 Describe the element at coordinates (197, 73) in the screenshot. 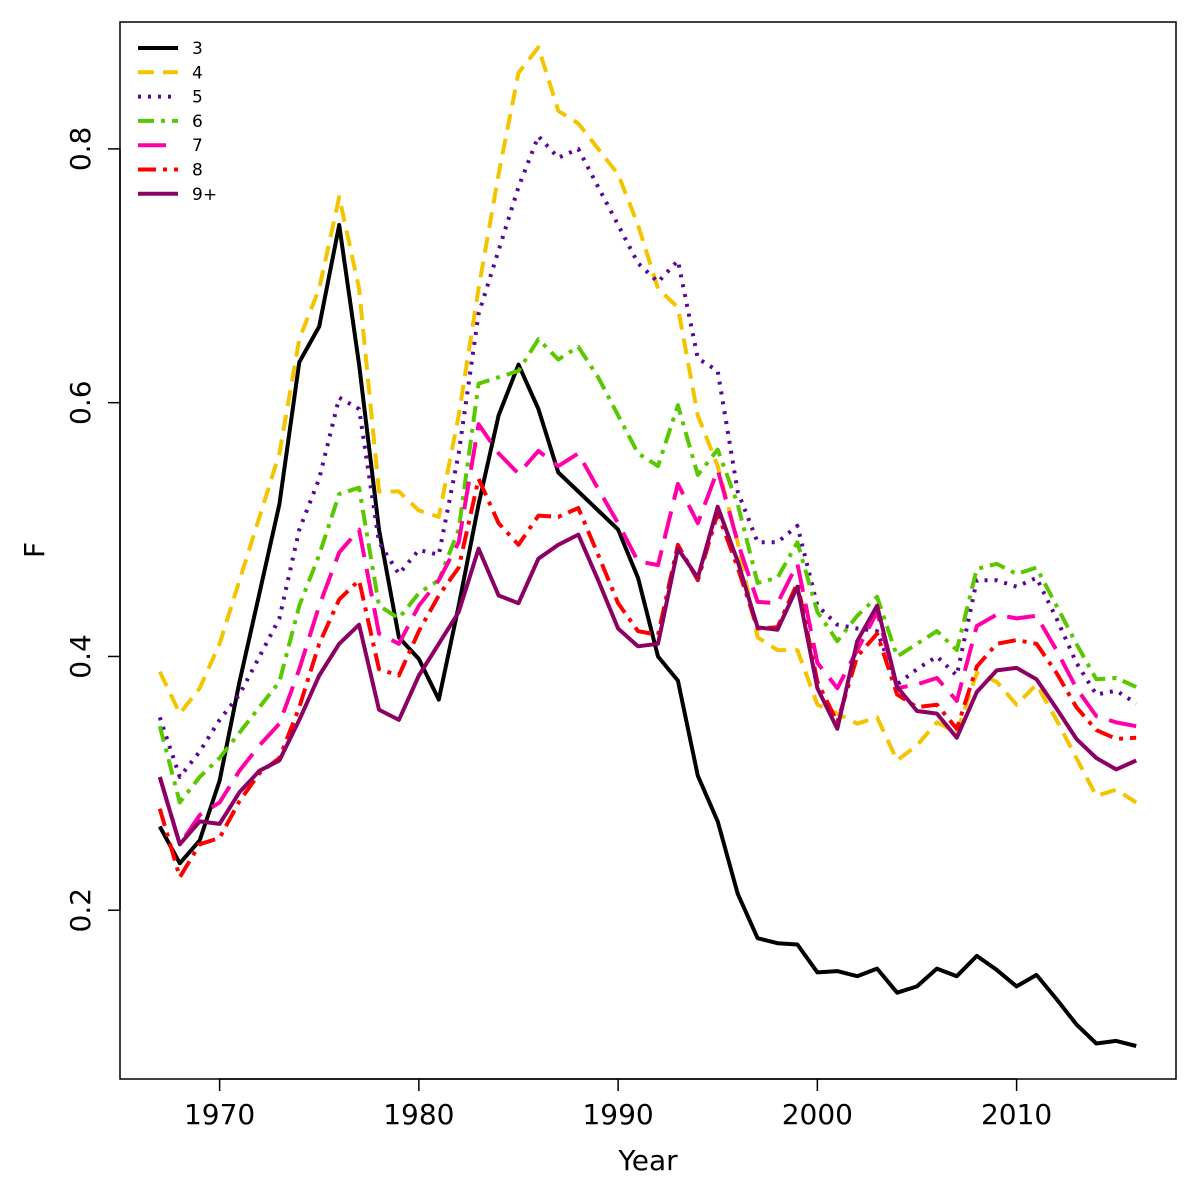

I see `legend-label: 4` at that location.